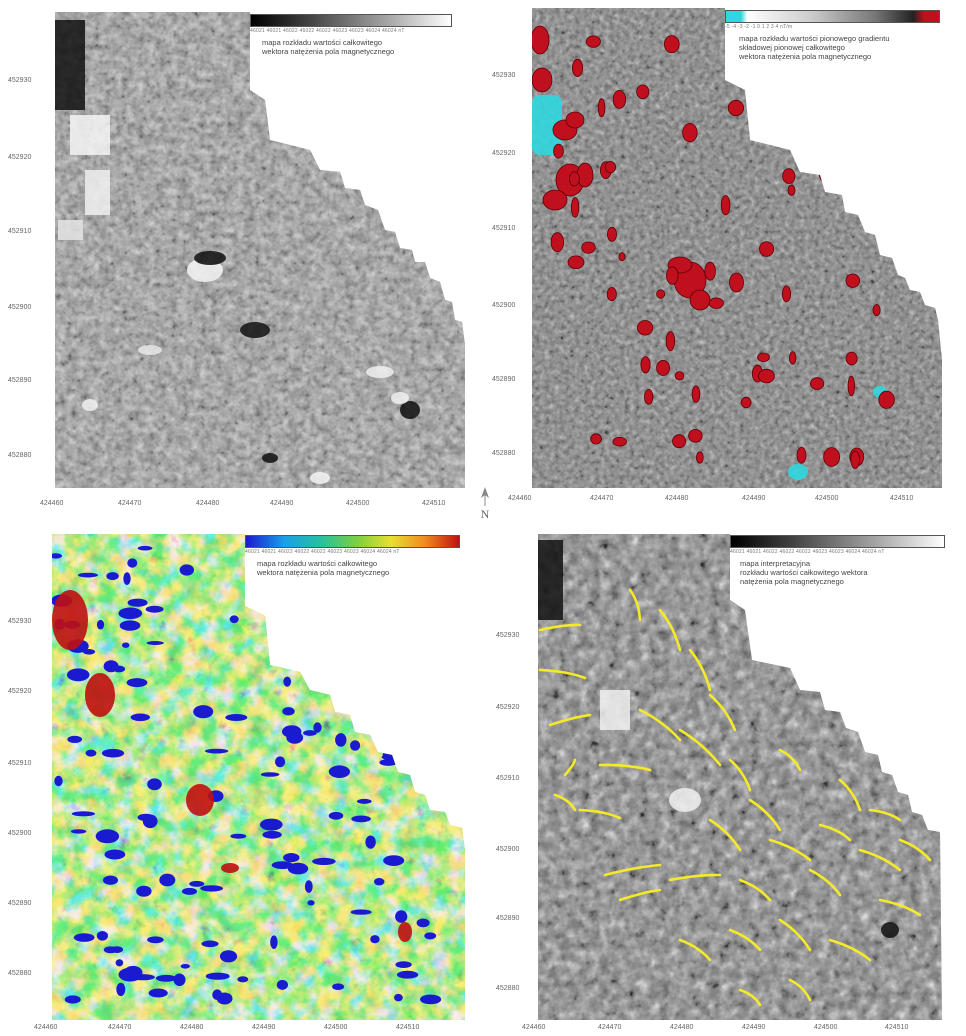  I want to click on north-arrow-icon: N, so click(485, 504).